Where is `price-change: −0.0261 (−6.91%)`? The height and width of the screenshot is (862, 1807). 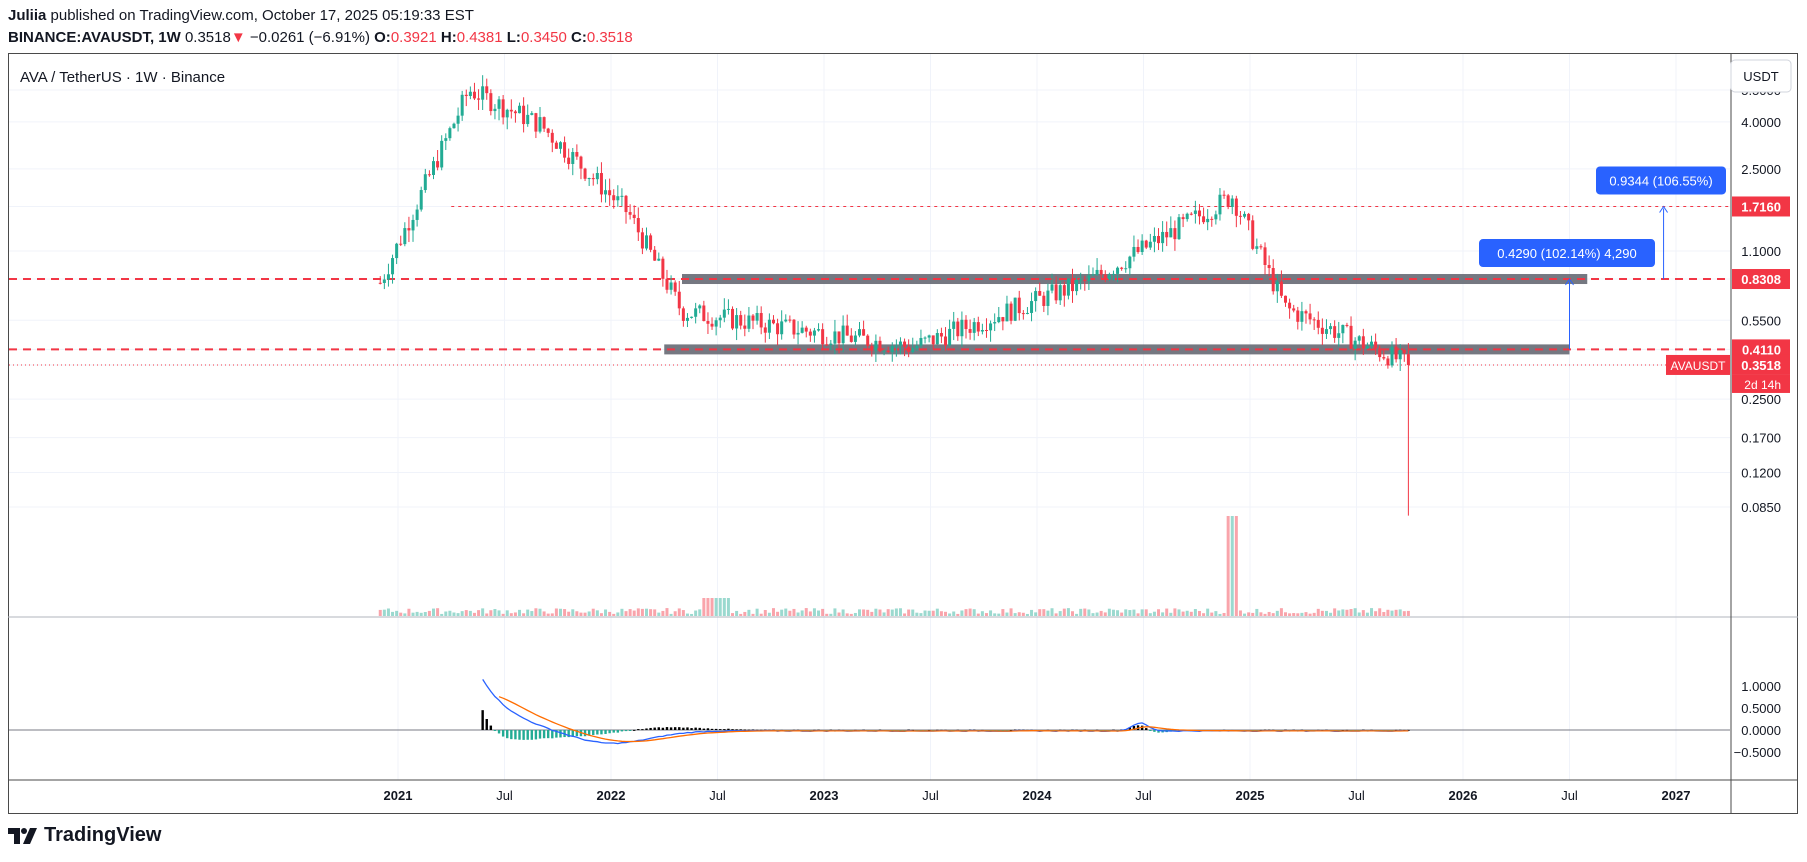
price-change: −0.0261 (−6.91%) is located at coordinates (309, 37).